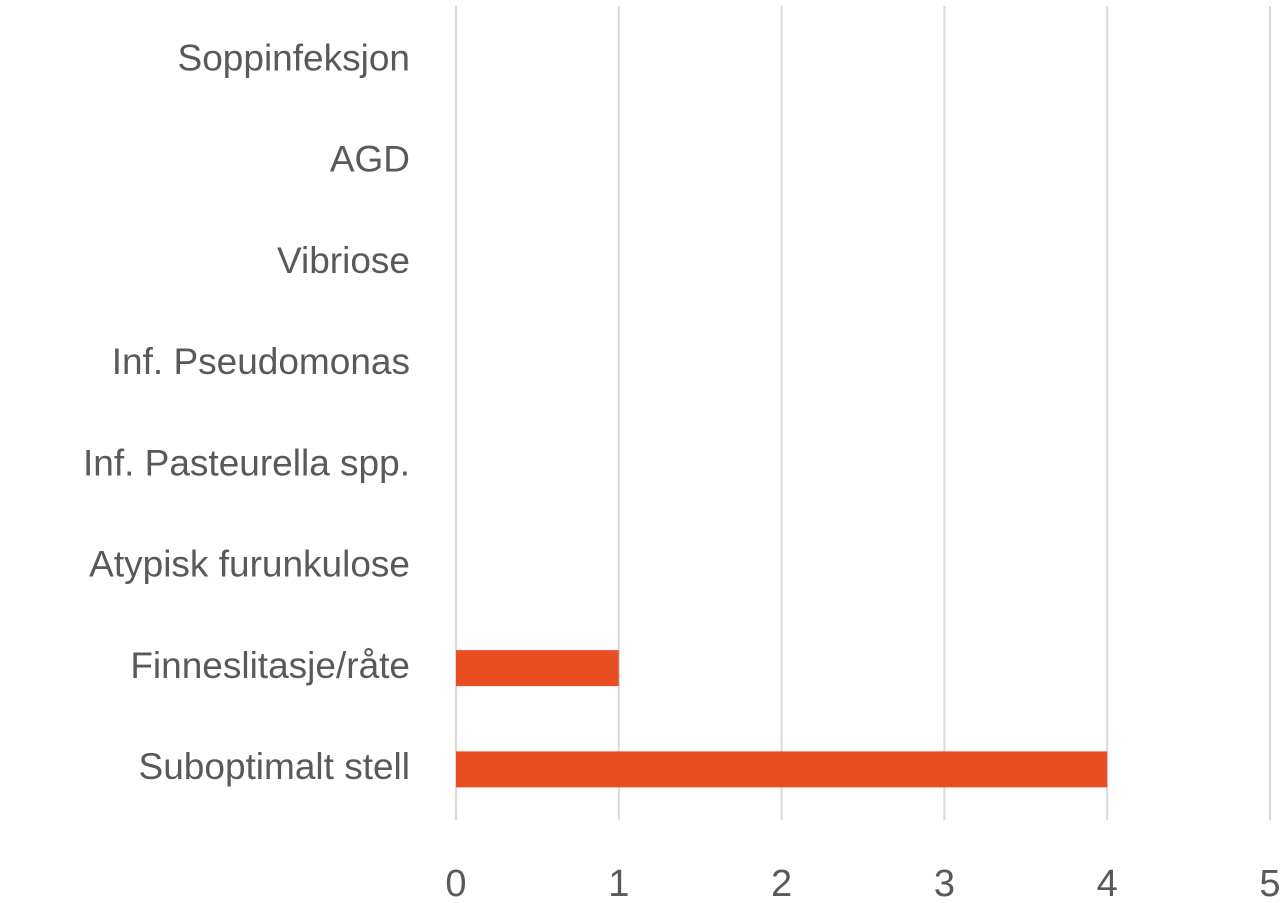 The height and width of the screenshot is (903, 1283). I want to click on y-tick-label: Suboptimalt stell, so click(274, 766).